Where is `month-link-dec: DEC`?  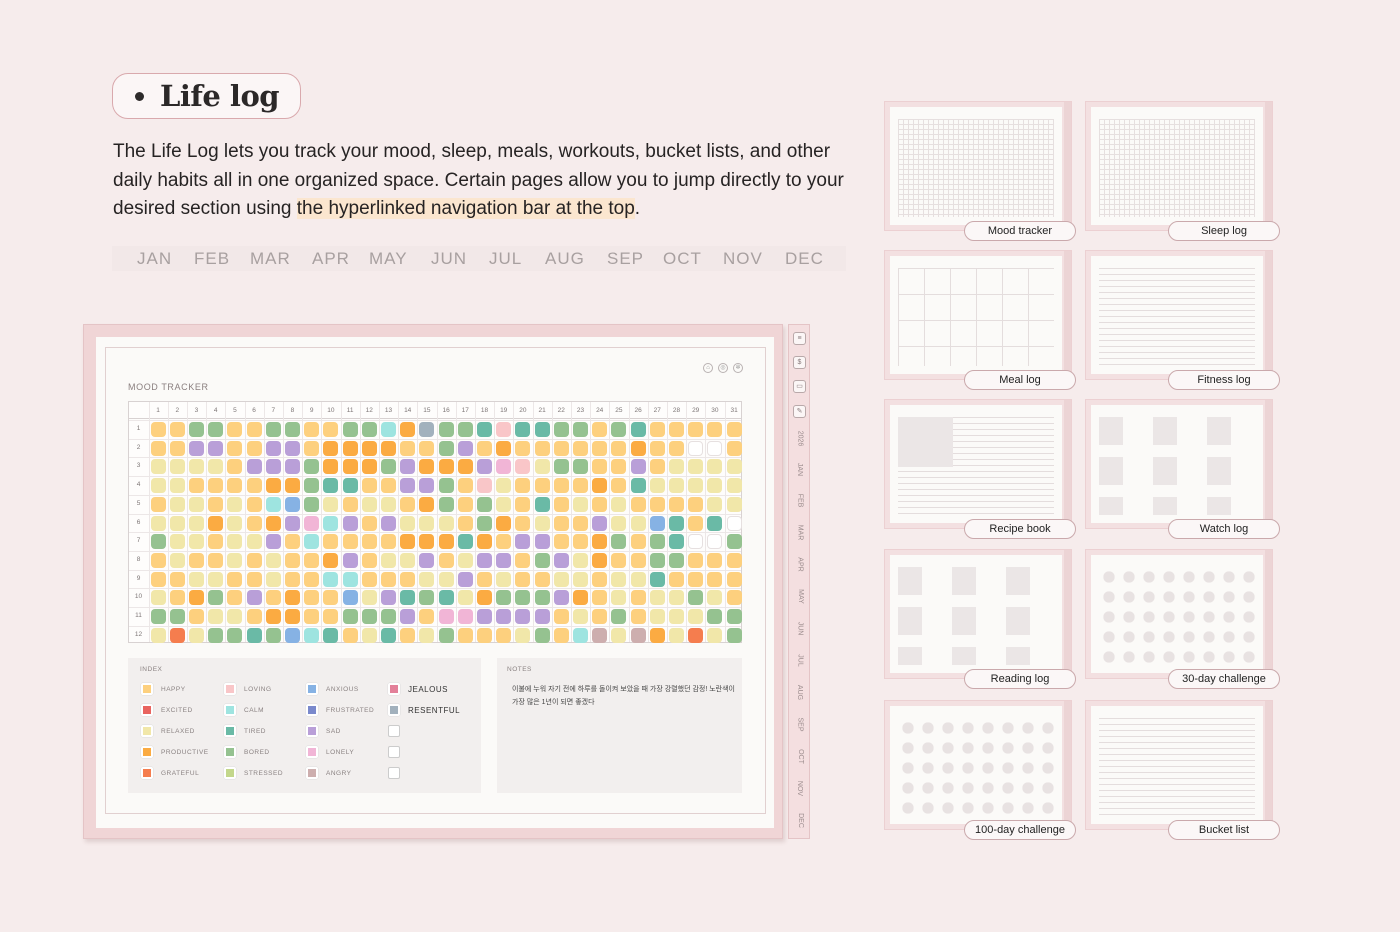 month-link-dec: DEC is located at coordinates (804, 258).